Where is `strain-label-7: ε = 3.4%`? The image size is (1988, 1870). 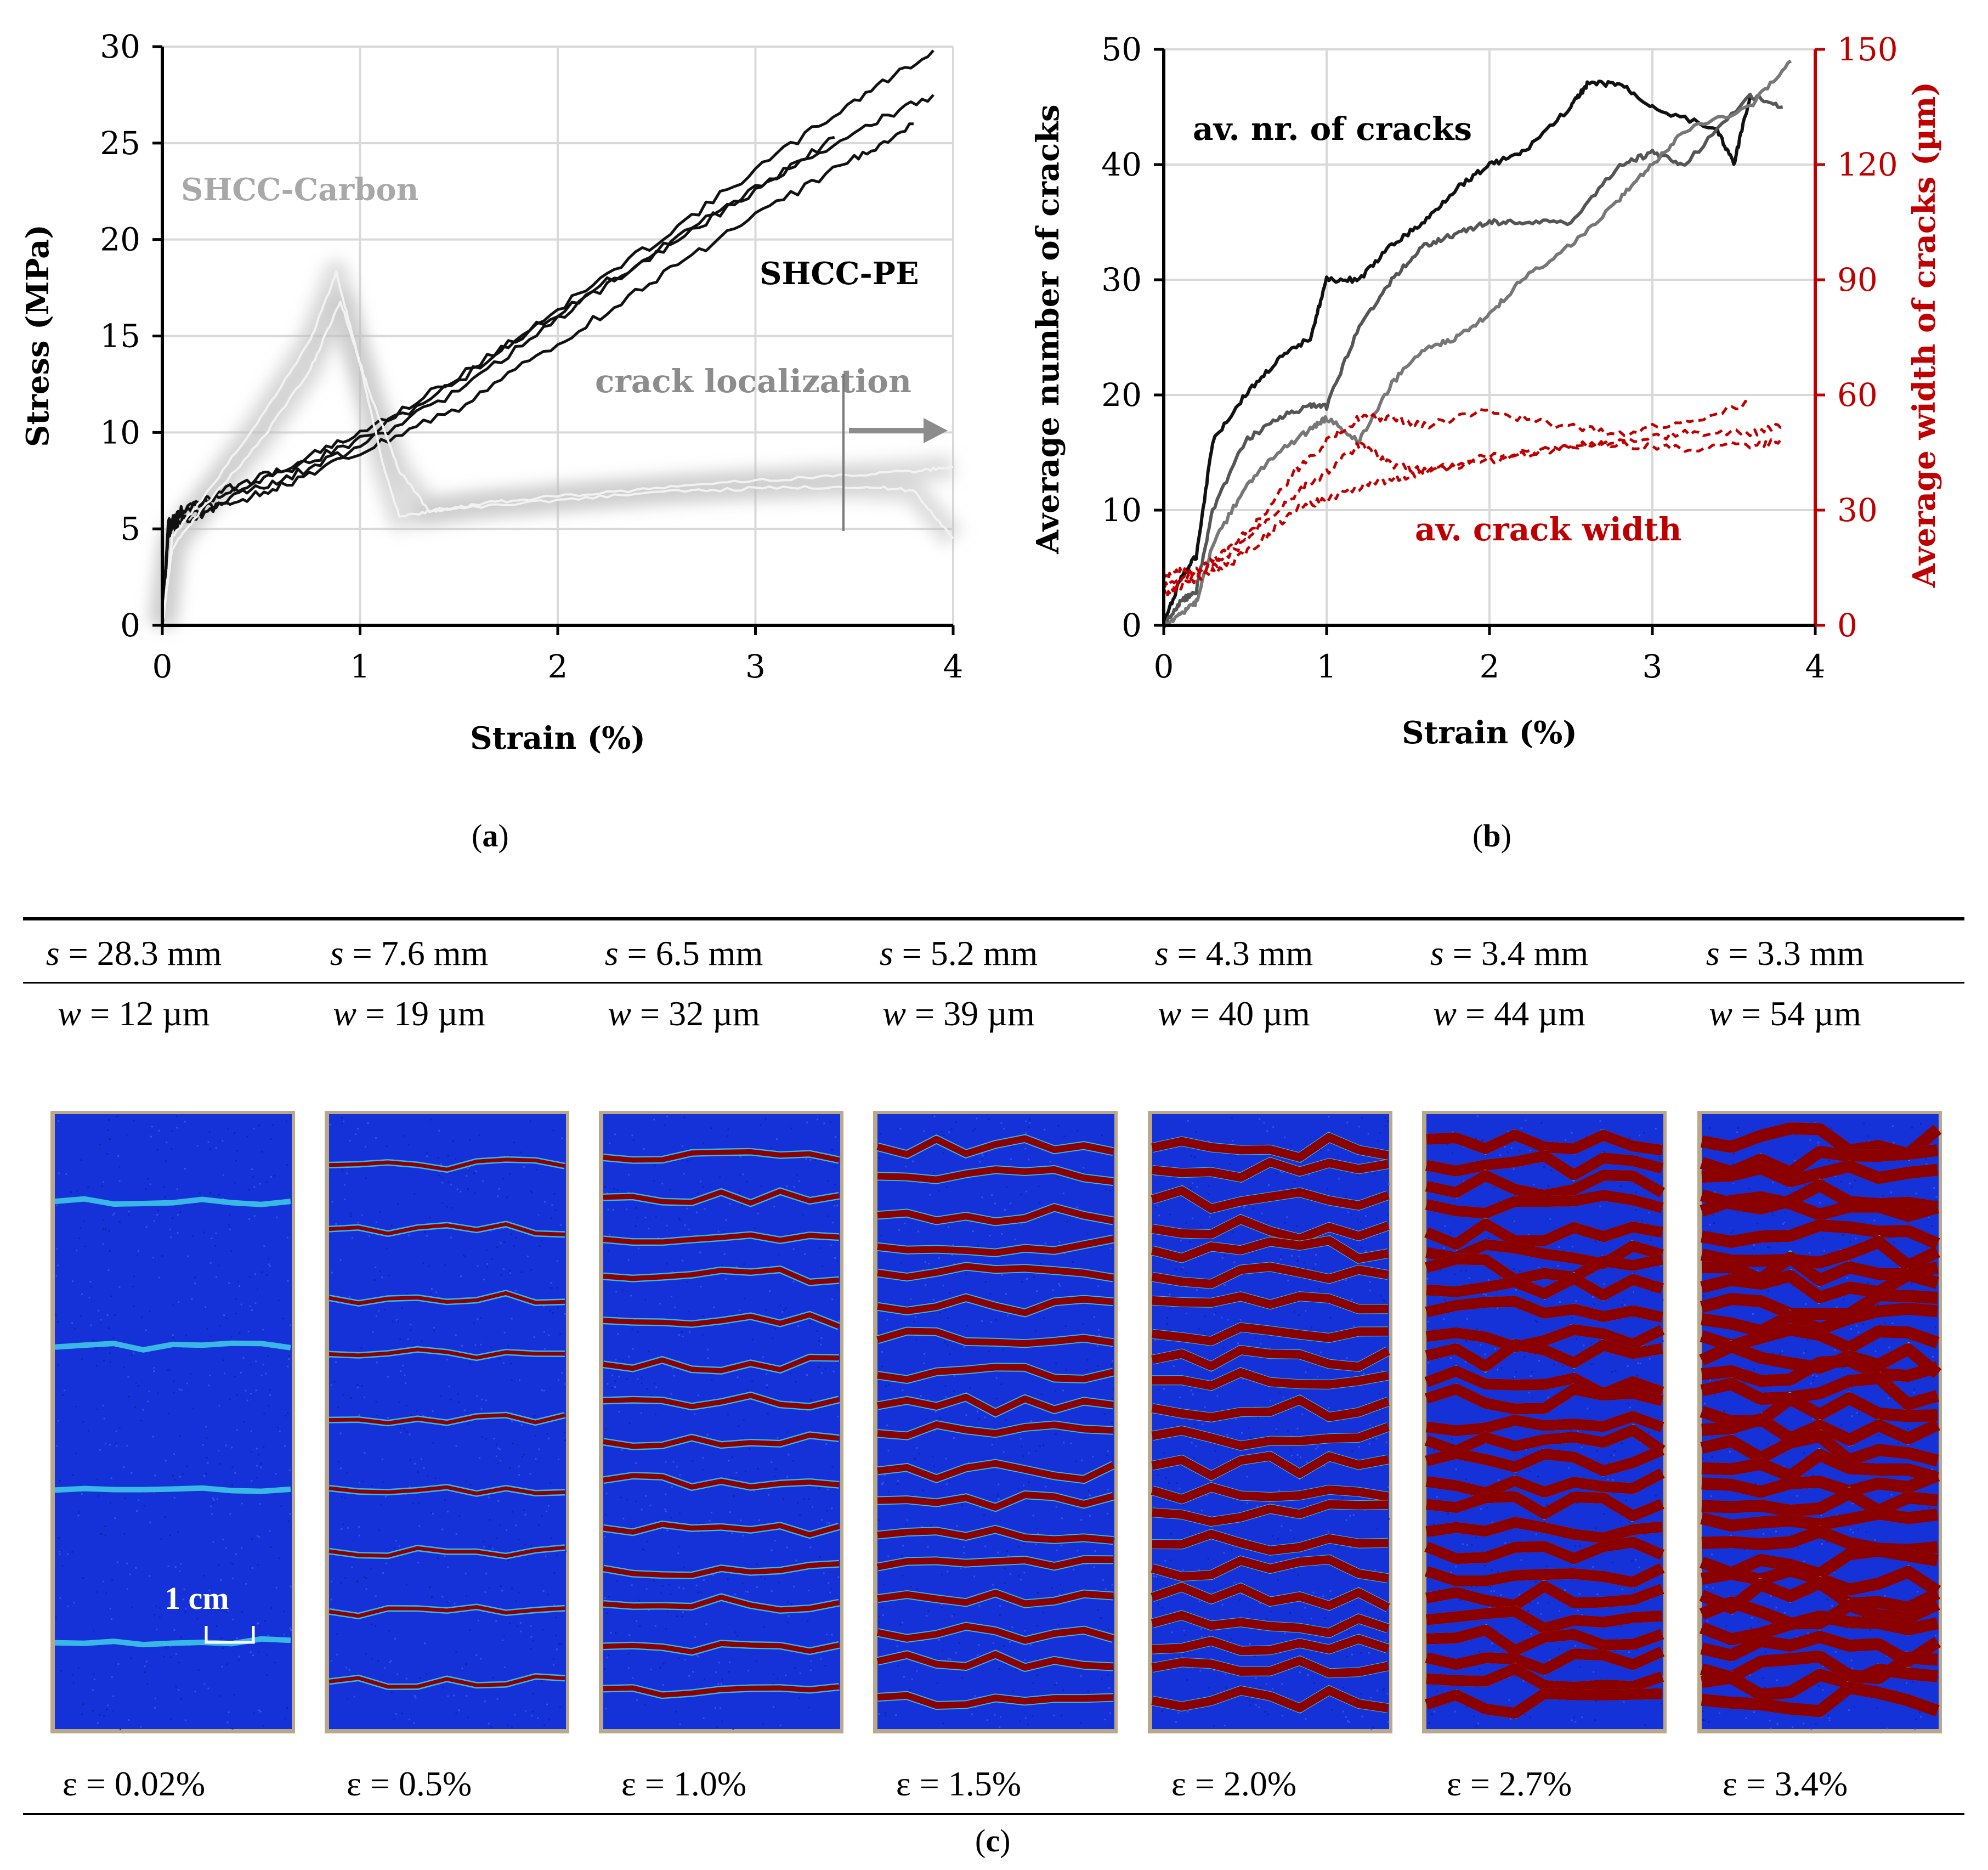
strain-label-7: ε = 3.4% is located at coordinates (1785, 1783).